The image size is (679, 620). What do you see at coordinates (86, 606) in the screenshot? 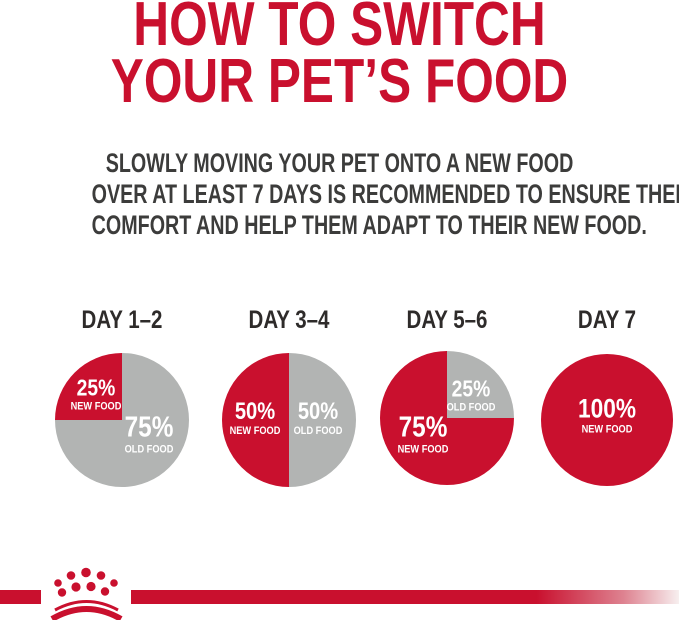
I see `crown-arc-thin` at bounding box center [86, 606].